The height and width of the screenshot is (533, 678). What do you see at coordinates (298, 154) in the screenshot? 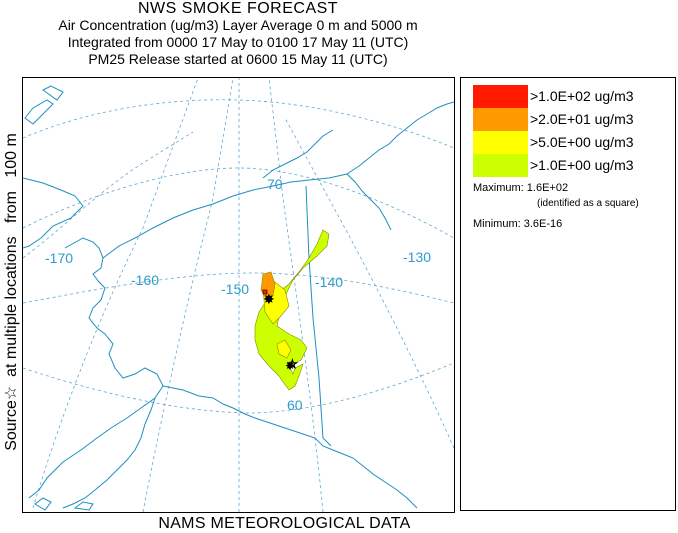
I see `banks-island` at bounding box center [298, 154].